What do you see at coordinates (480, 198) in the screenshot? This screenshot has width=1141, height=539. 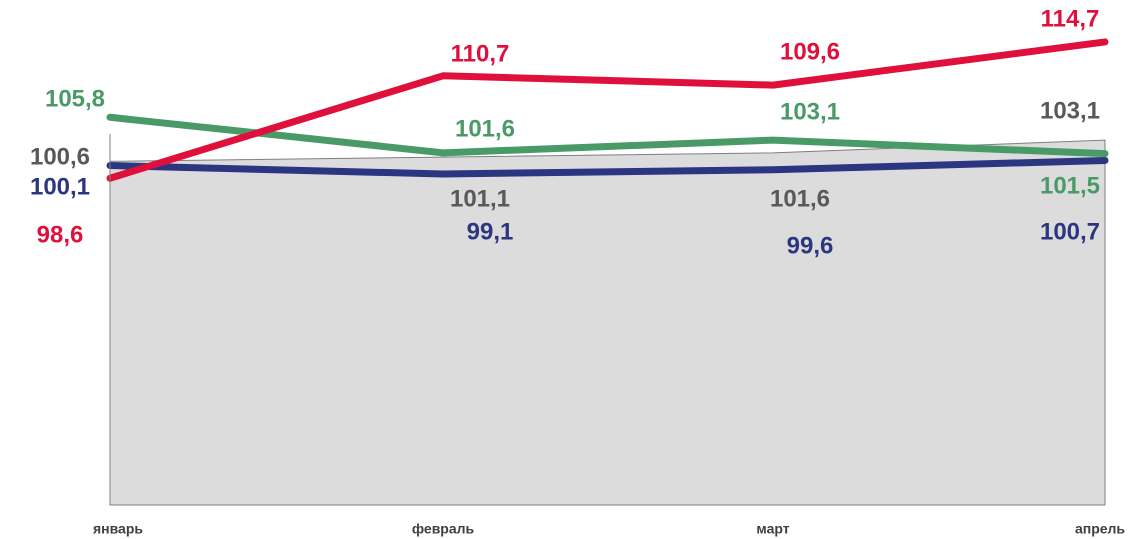 I see `data-label: 101,1` at bounding box center [480, 198].